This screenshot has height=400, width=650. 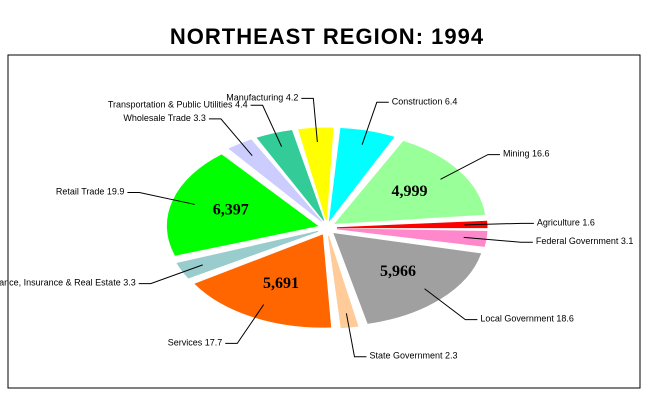 What do you see at coordinates (406, 356) in the screenshot?
I see `slice-name: State Government` at bounding box center [406, 356].